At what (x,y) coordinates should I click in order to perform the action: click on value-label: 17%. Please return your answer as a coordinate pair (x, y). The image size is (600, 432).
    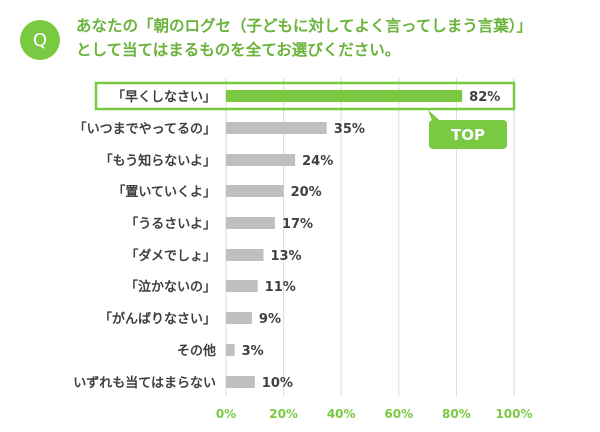
    Looking at the image, I should click on (297, 224).